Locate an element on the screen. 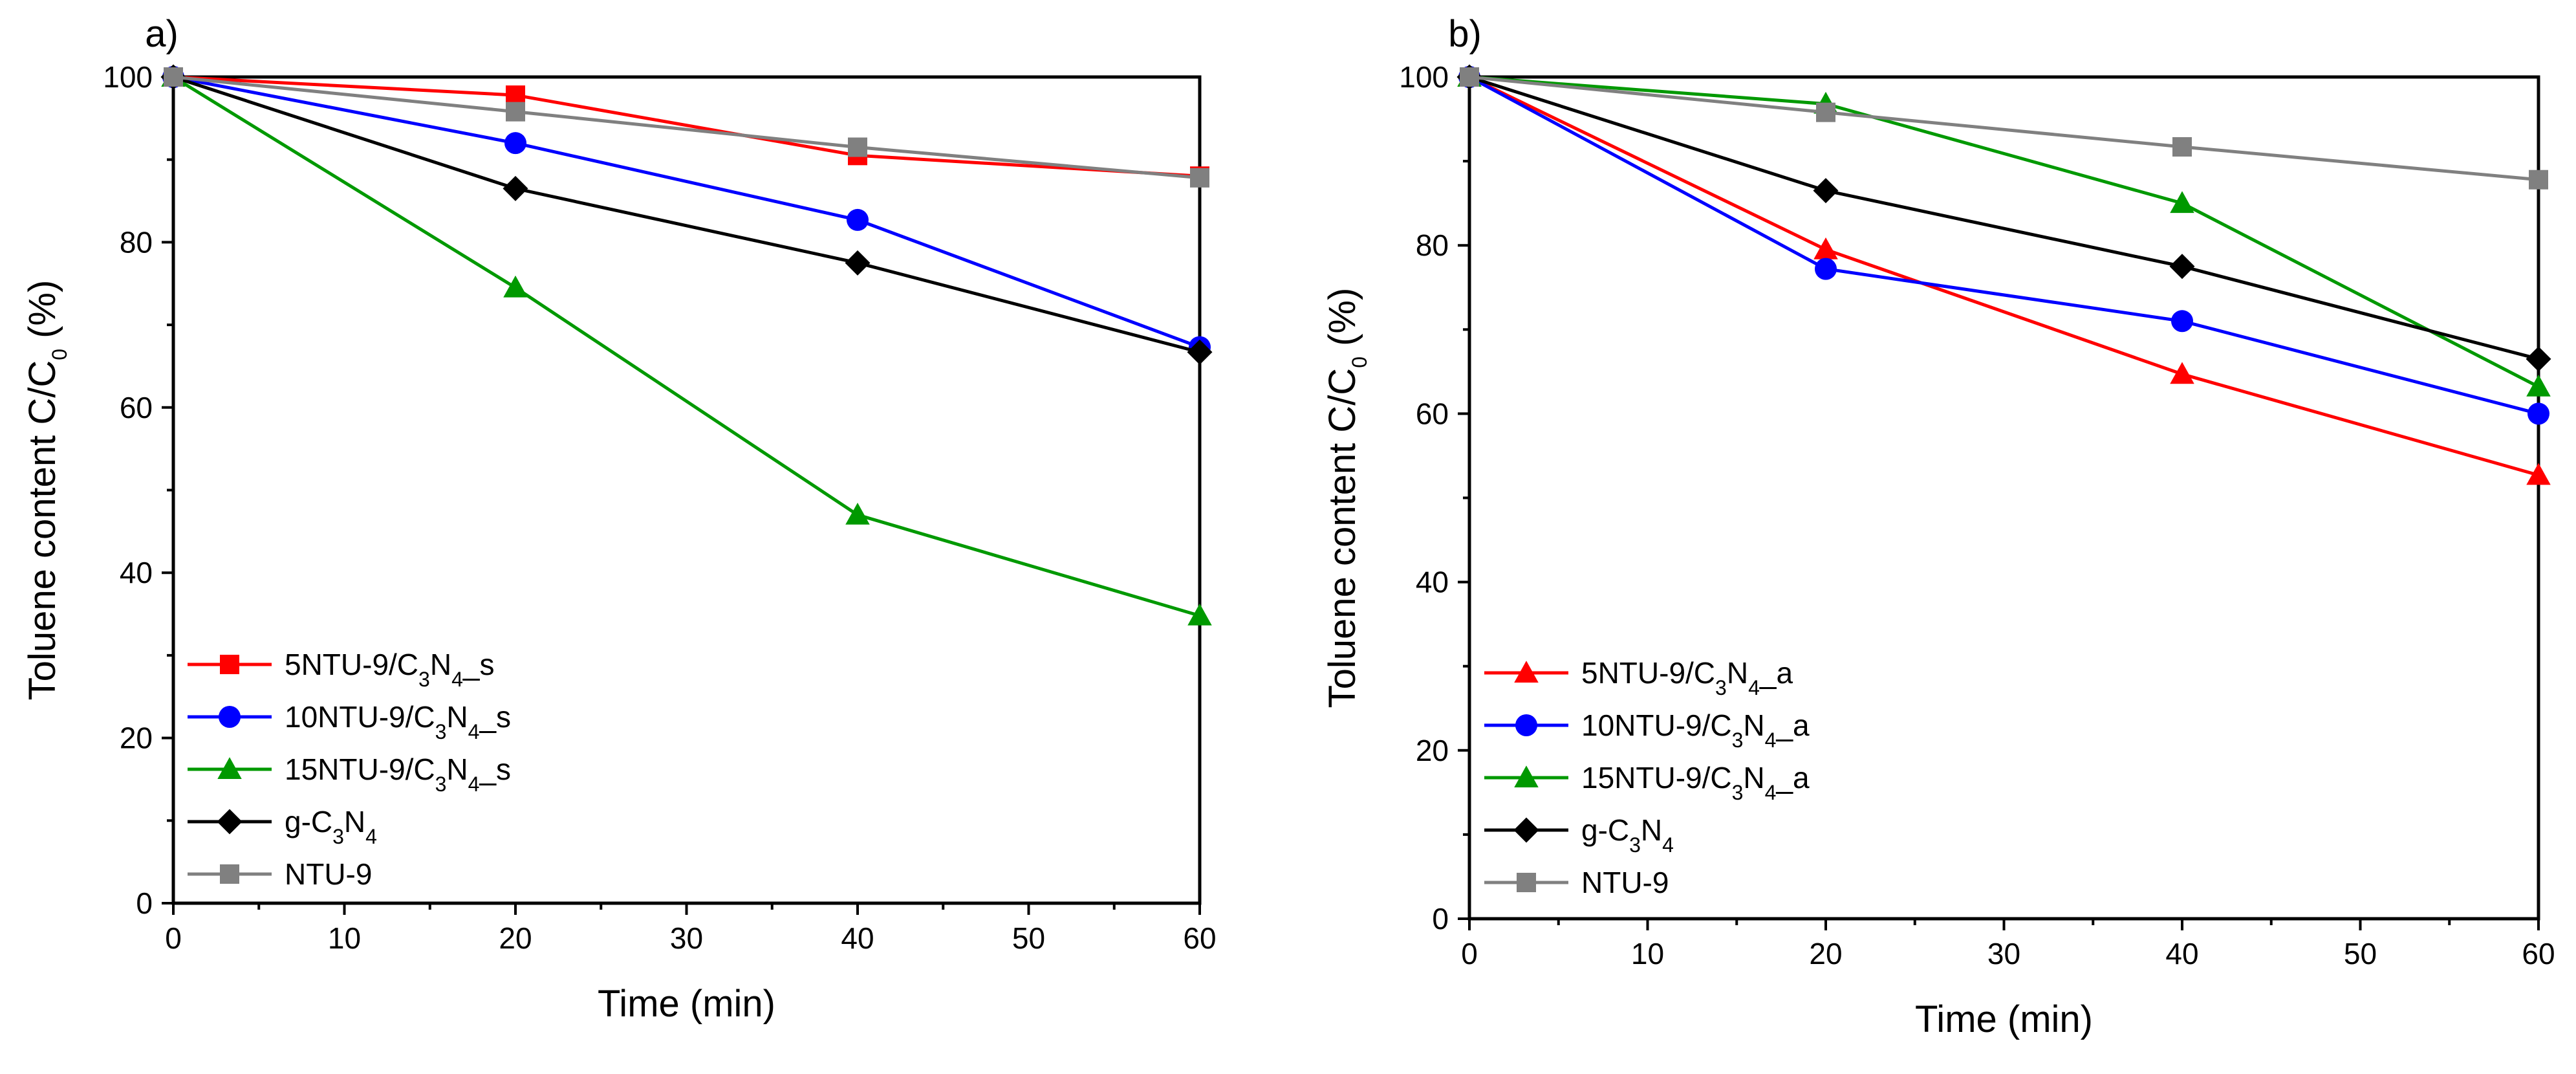 This screenshot has width=2576, height=1074. legend-item: 10NTU-9/C3N4_s is located at coordinates (349, 721).